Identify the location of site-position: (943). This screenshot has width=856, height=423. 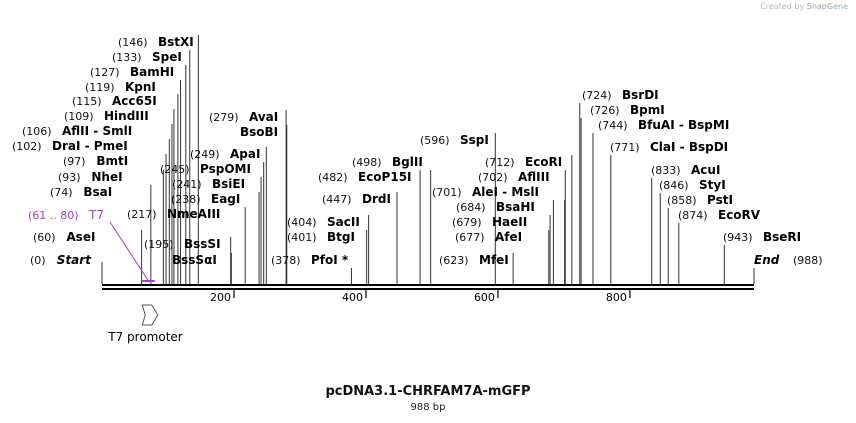
(738, 237).